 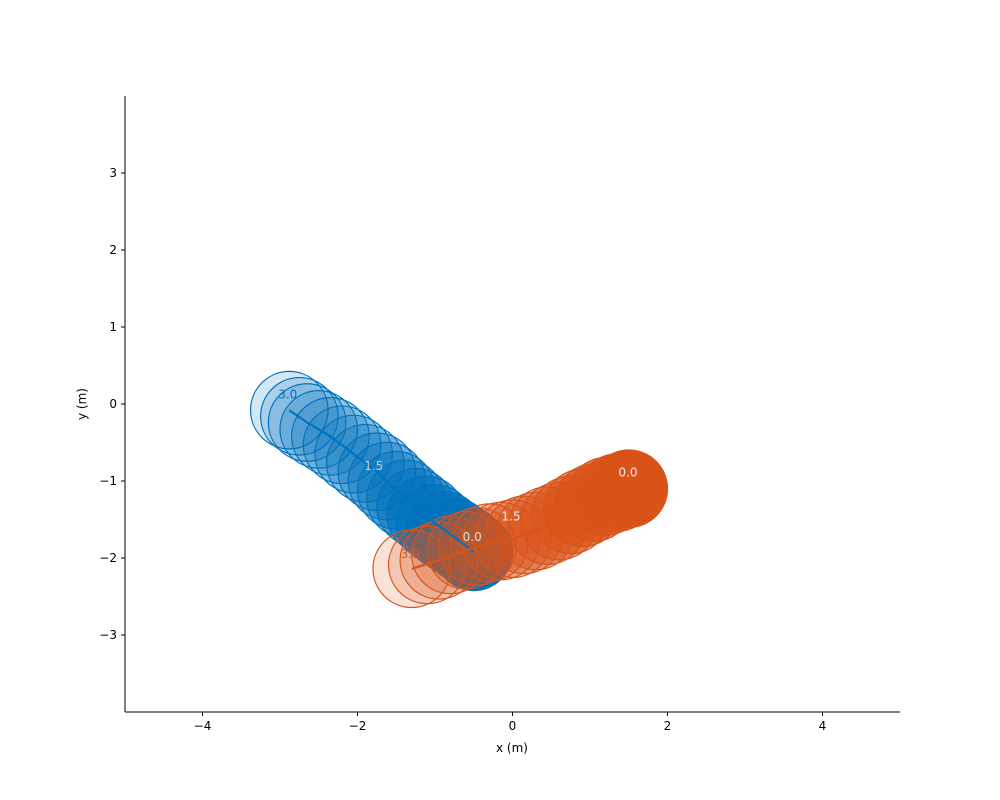 I want to click on y-ticks: −3 −2 −1 0 1 2 3, so click(x=112, y=404).